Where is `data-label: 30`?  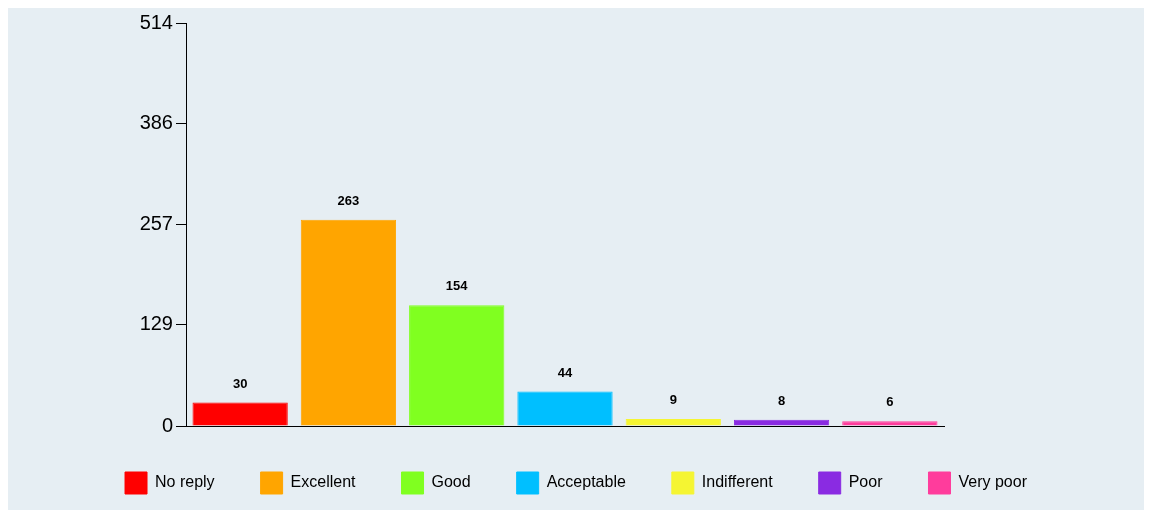
data-label: 30 is located at coordinates (240, 383).